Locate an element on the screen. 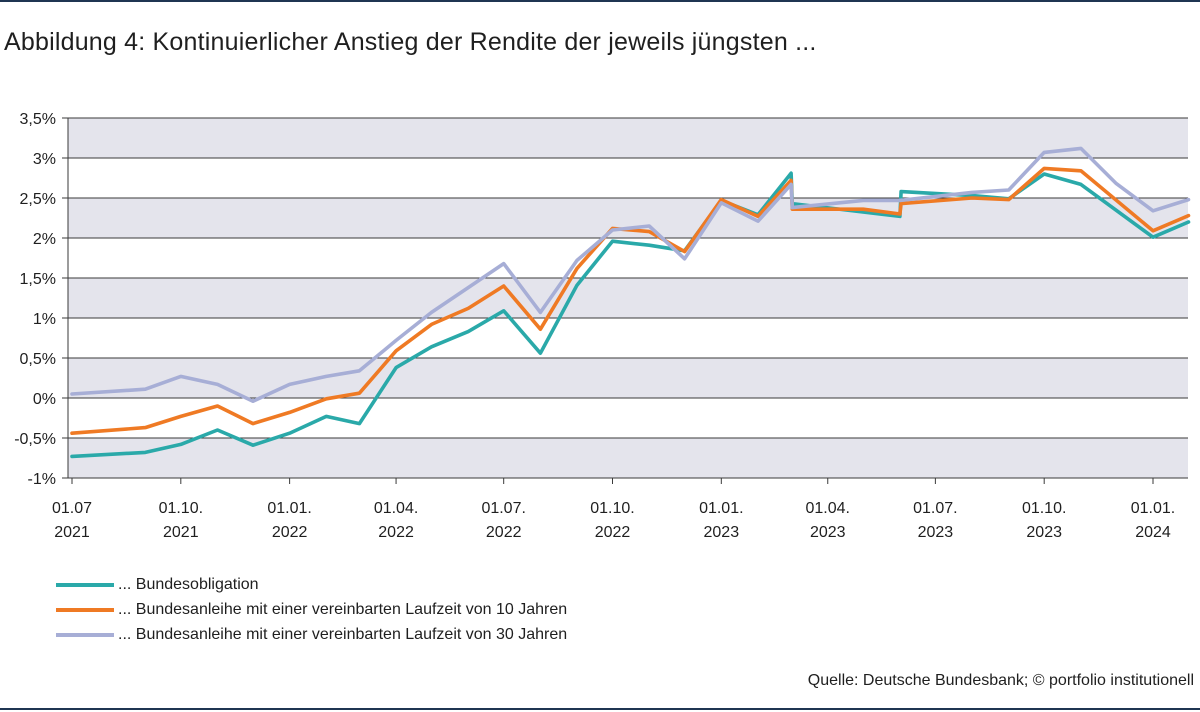 Image resolution: width=1200 pixels, height=712 pixels. bottom-rule is located at coordinates (600, 709).